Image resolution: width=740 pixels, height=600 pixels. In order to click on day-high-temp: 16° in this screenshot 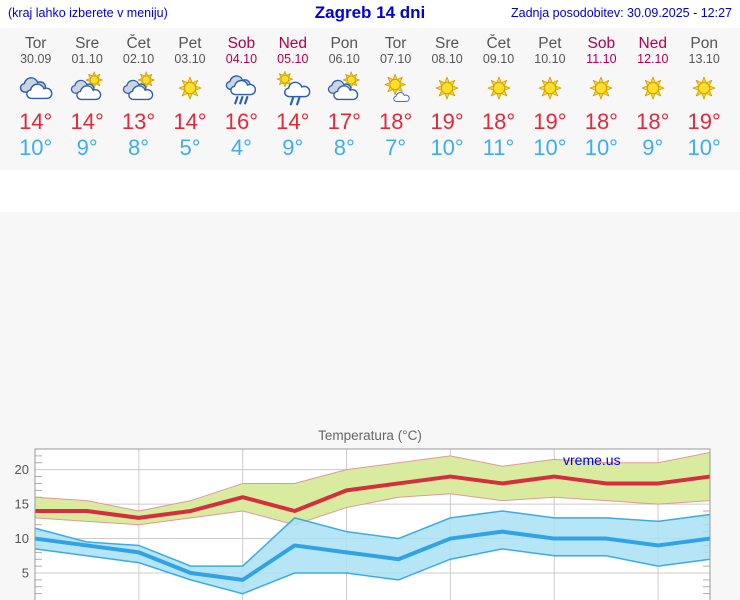, I will do `click(241, 121)`.